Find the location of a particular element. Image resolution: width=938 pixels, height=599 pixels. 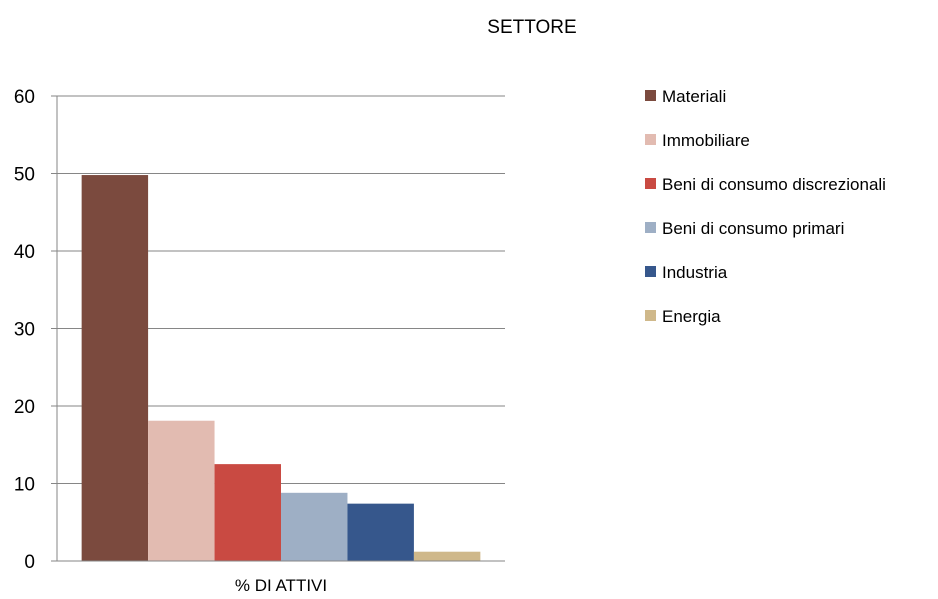

x-tick-label: % DI ATTIVI is located at coordinates (281, 585).